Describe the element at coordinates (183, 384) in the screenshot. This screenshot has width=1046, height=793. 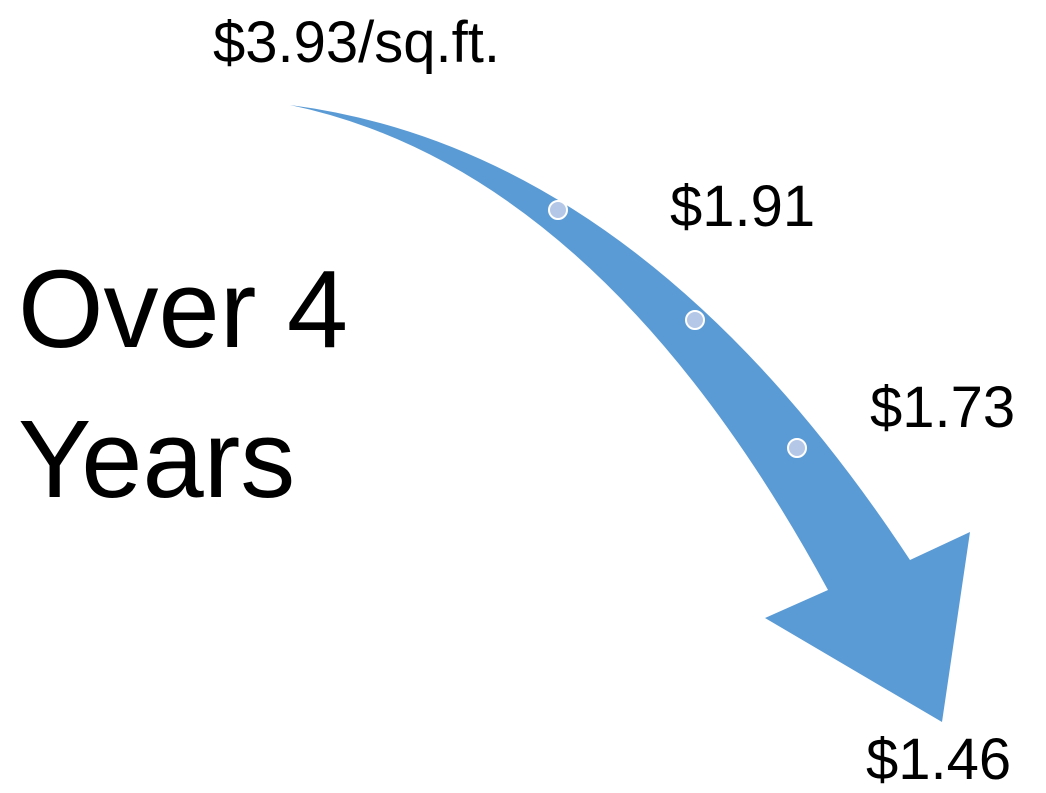
I see `title: Over 4 Years` at that location.